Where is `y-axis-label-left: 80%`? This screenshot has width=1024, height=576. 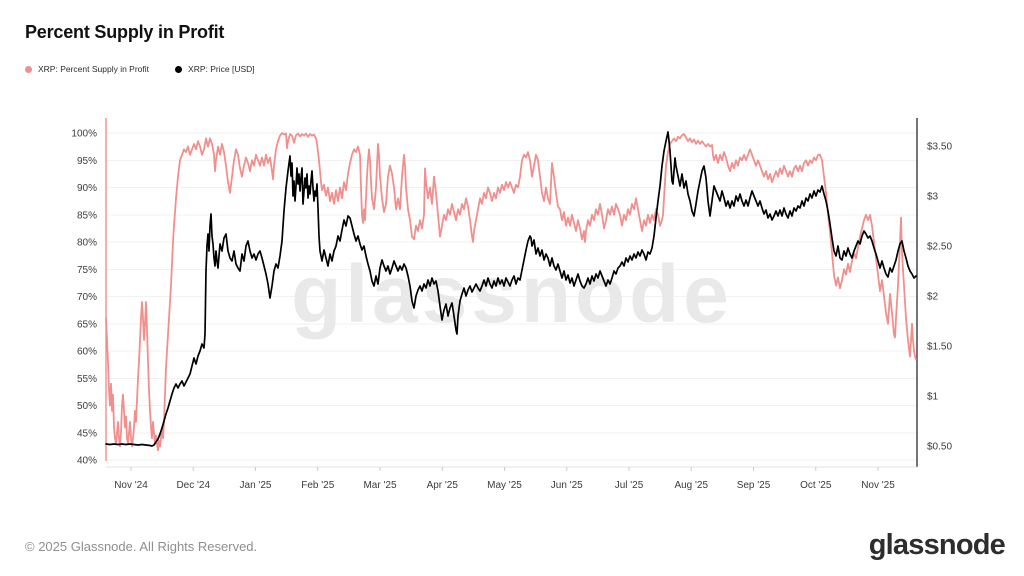
y-axis-label-left: 80% is located at coordinates (87, 243).